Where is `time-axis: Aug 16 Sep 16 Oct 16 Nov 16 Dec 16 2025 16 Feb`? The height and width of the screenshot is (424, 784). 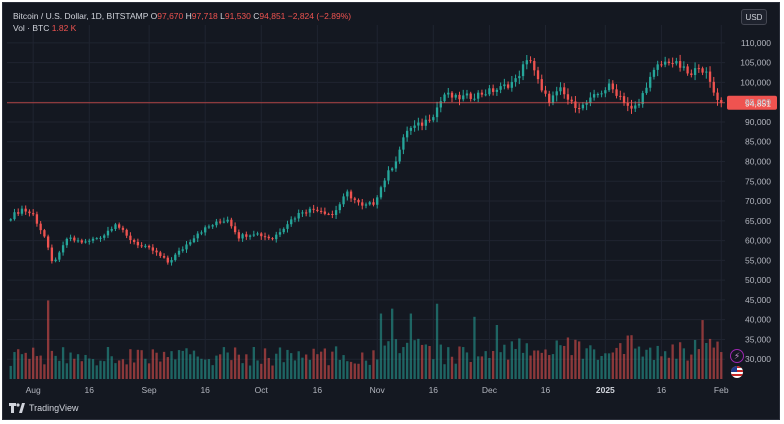 time-axis: Aug 16 Sep 16 Oct 16 Nov 16 Dec 16 2025 16 Feb is located at coordinates (377, 390).